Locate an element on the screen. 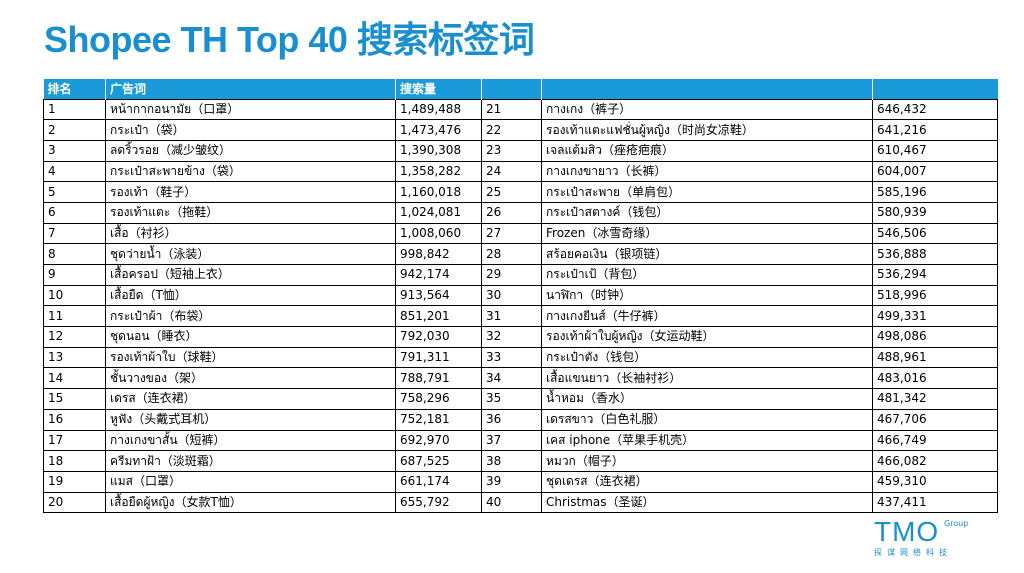 The image size is (1024, 573). cell-volume-2: 610,467 is located at coordinates (935, 150).